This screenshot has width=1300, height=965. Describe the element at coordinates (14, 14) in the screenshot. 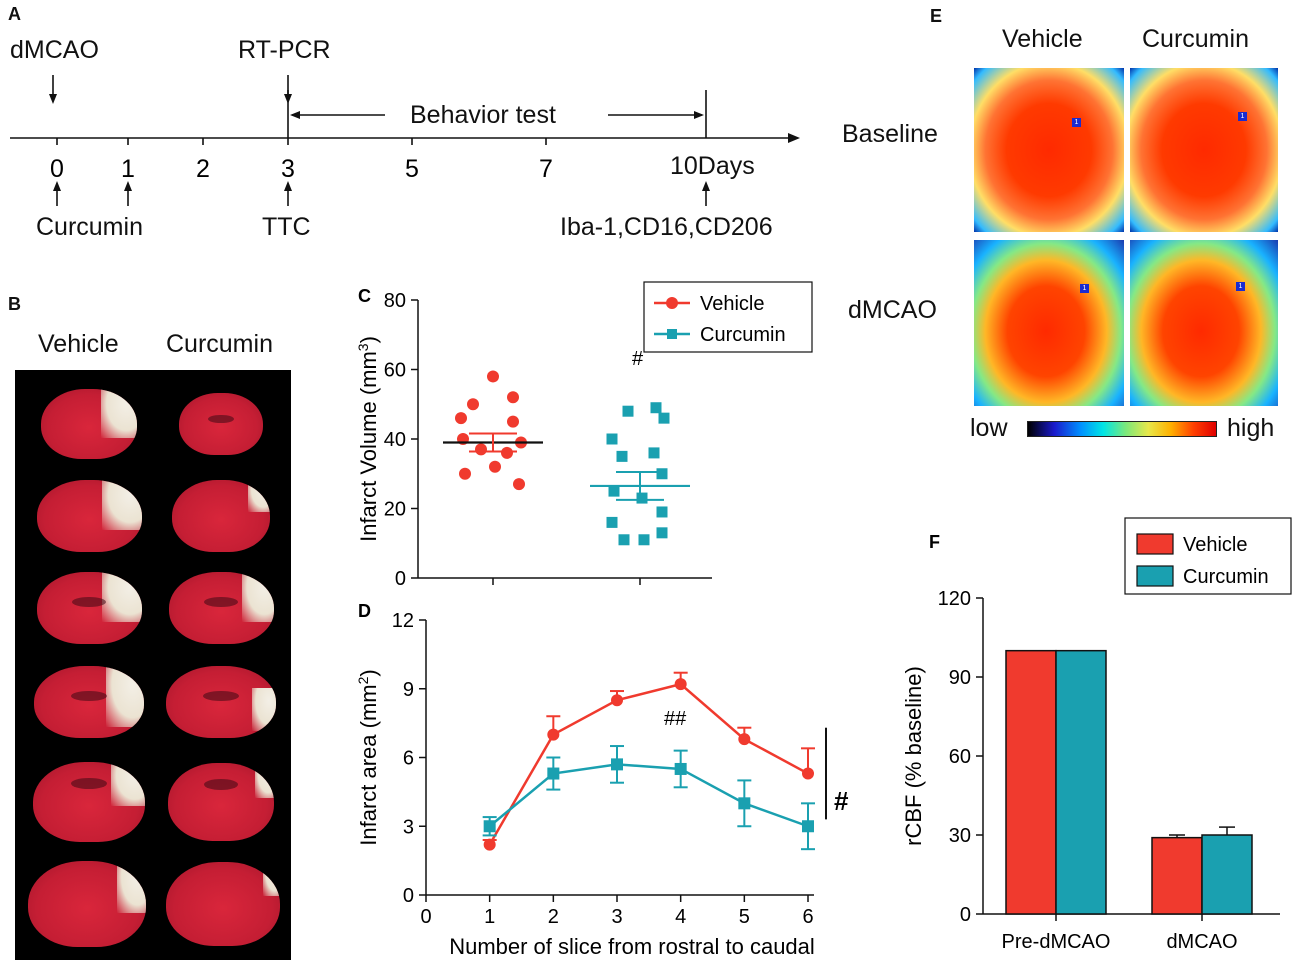

I see `panel-label-a: A` at that location.